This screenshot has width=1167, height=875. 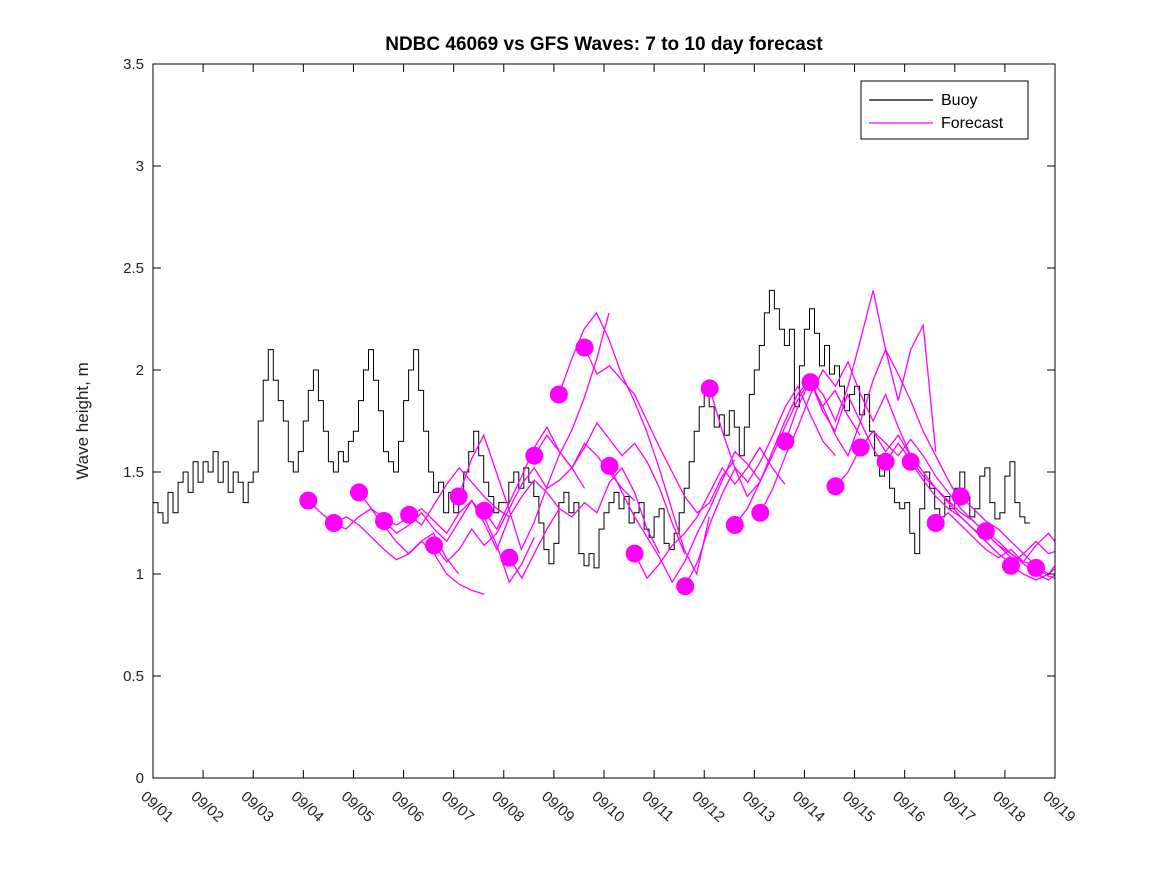 What do you see at coordinates (507, 807) in the screenshot?
I see `x-tick-label: 09/08` at bounding box center [507, 807].